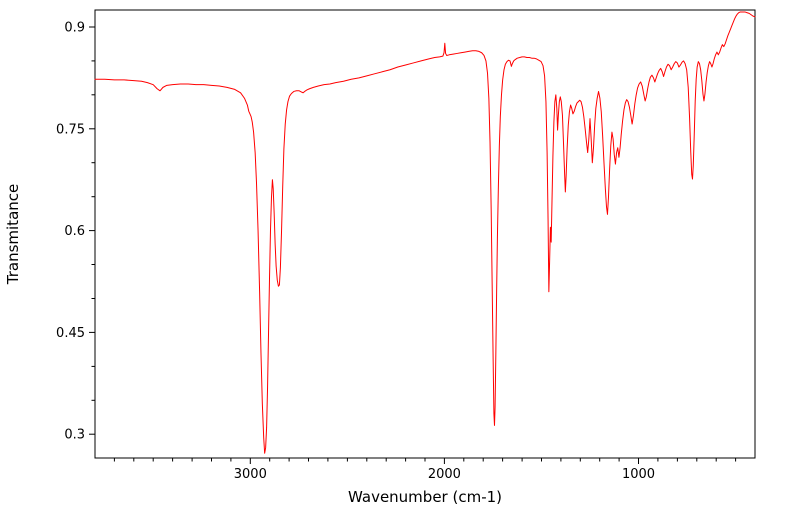 The height and width of the screenshot is (516, 799). Describe the element at coordinates (425, 470) in the screenshot. I see `x-axis-ticks: 3000 2000 1000` at that location.